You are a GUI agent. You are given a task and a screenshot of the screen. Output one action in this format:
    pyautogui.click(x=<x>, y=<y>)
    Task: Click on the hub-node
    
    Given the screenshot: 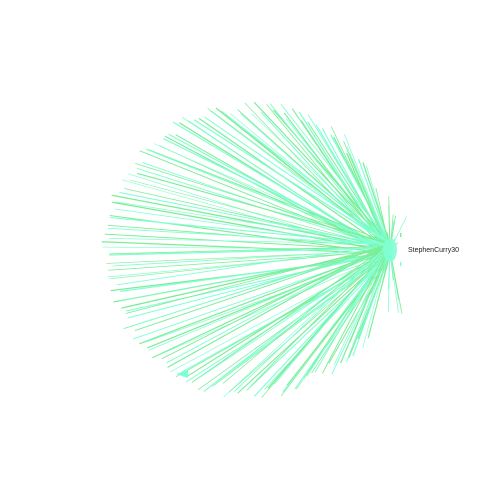 What is the action you would take?
    pyautogui.click(x=390, y=250)
    